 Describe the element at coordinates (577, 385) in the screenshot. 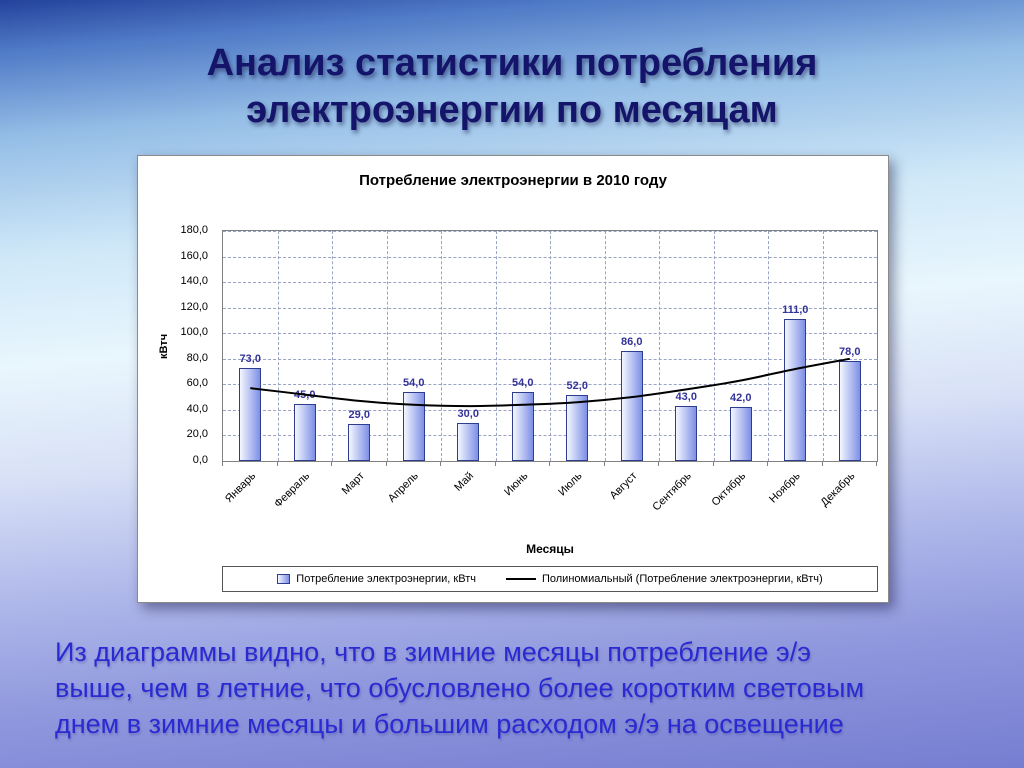

I see `bar-value-label: 52,0` at that location.